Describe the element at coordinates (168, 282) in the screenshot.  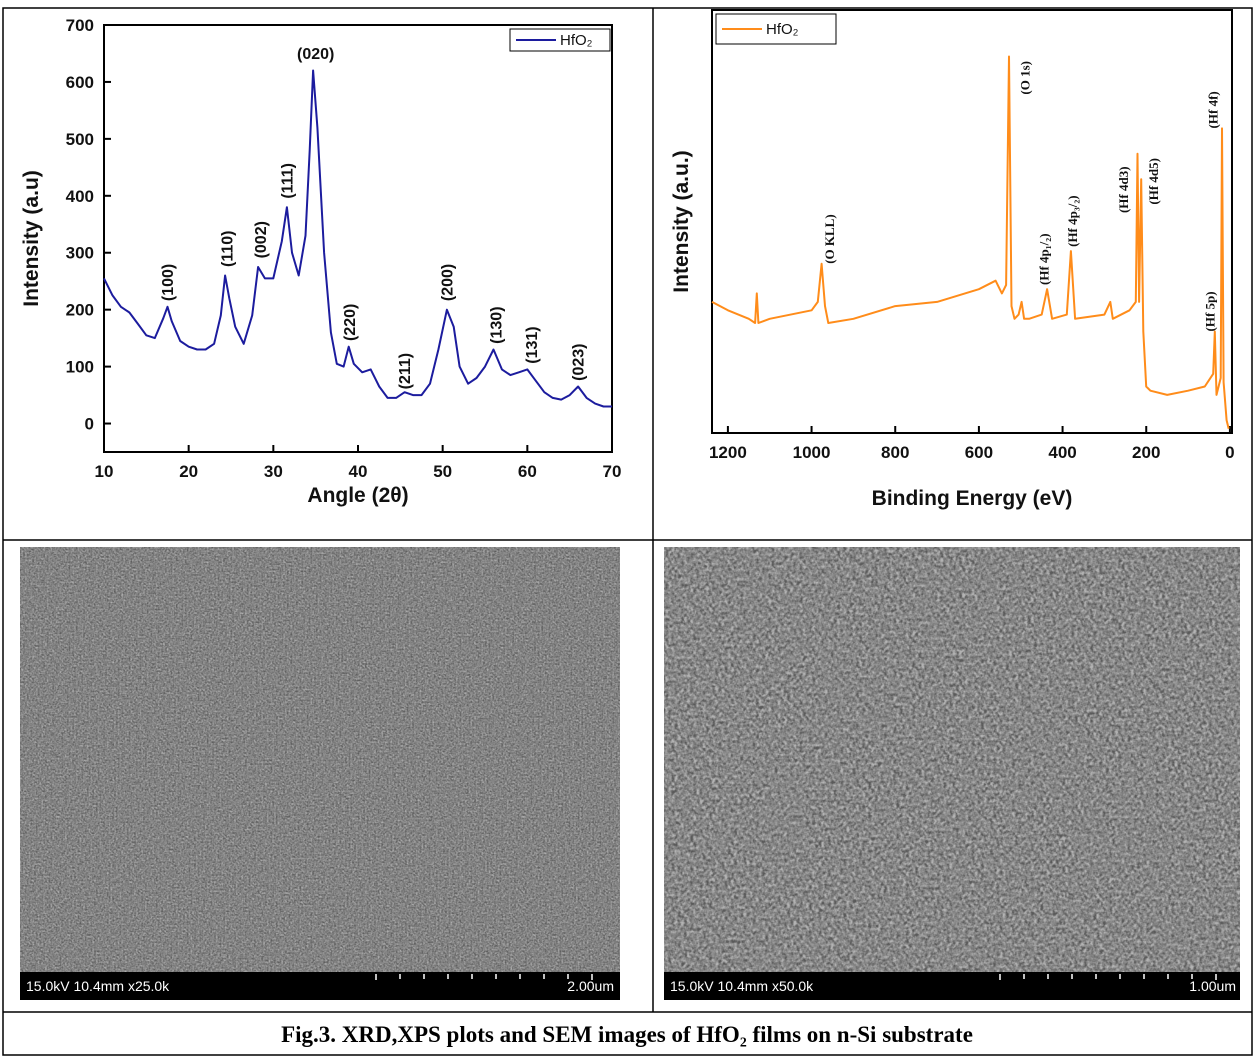
I see `peak-label: (100)` at that location.